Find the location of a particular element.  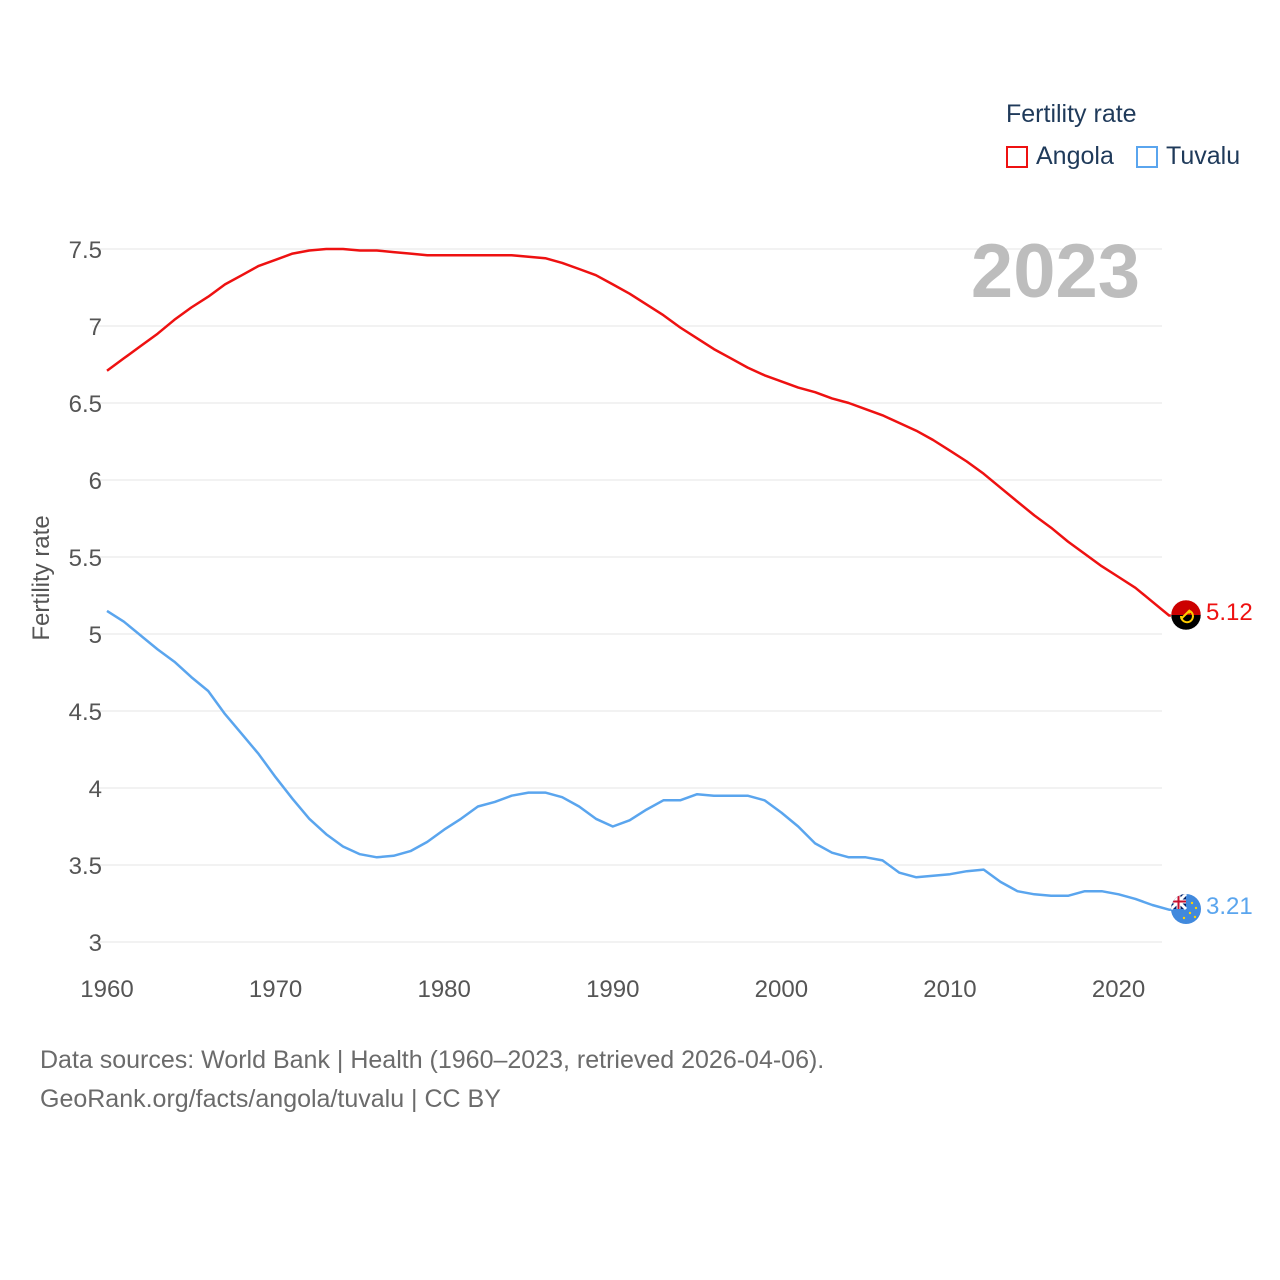

tuvalu-end-value: 3.21 is located at coordinates (1229, 906).